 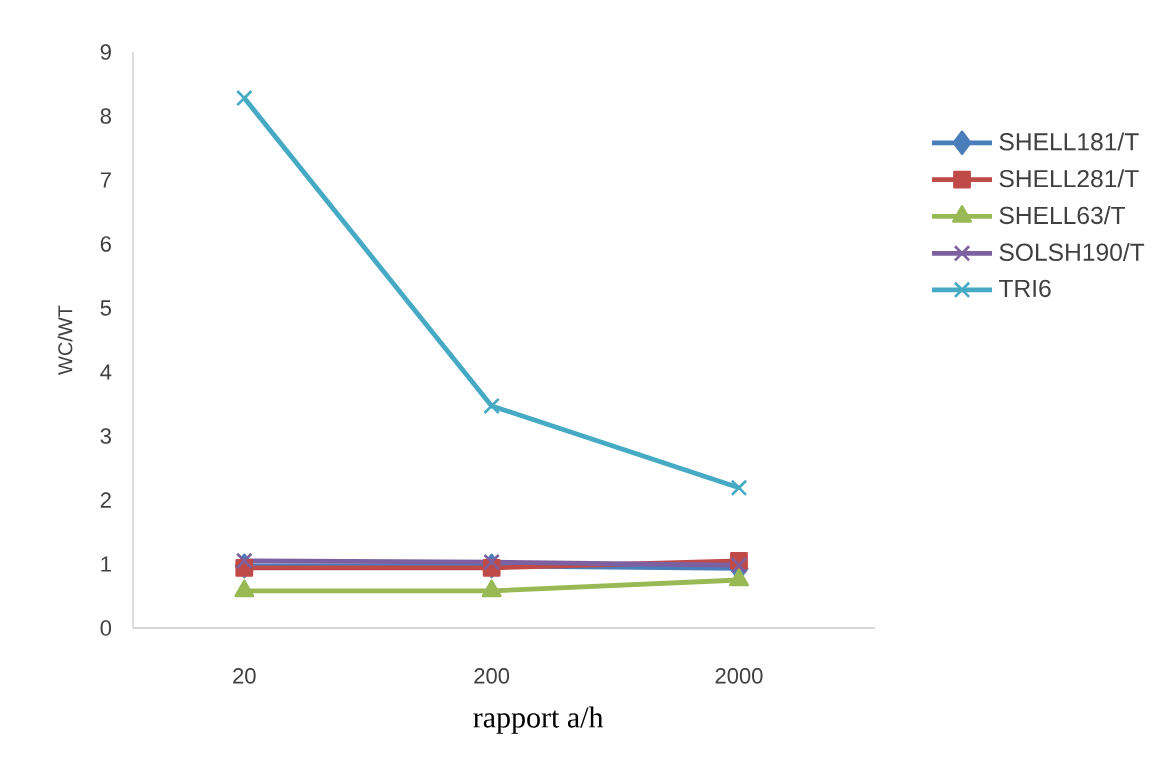 I want to click on legend-label: SHELL63/T, so click(x=1062, y=215).